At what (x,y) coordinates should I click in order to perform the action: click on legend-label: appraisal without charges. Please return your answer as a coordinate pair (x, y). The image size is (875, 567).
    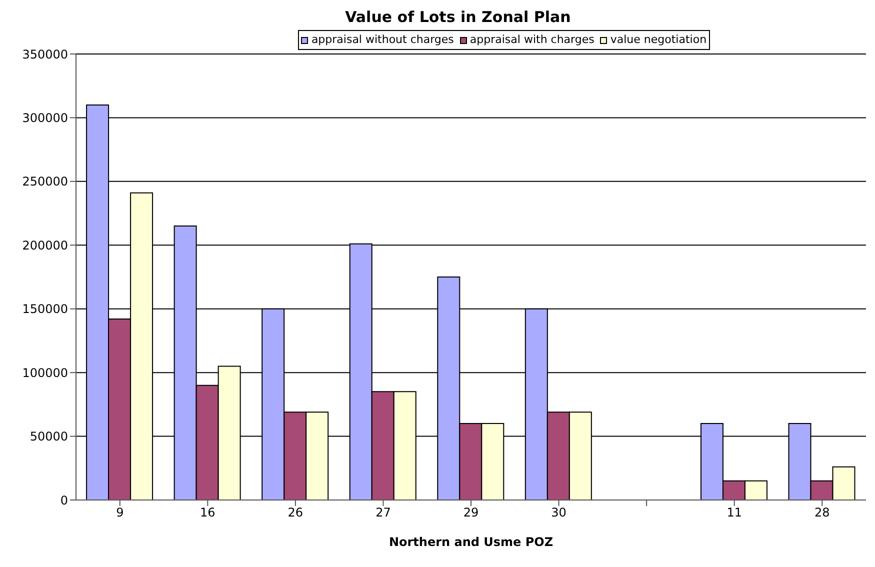
    Looking at the image, I should click on (382, 40).